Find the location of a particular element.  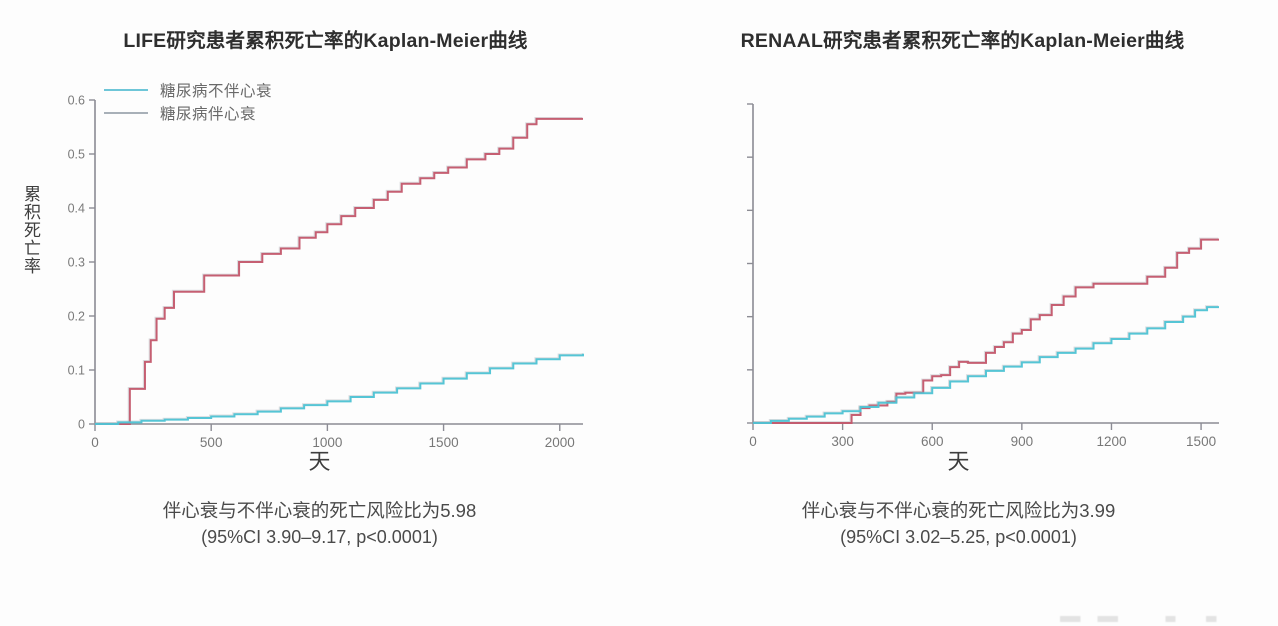

legend-label-with-hf: 糖尿病伴心衰 is located at coordinates (208, 114).